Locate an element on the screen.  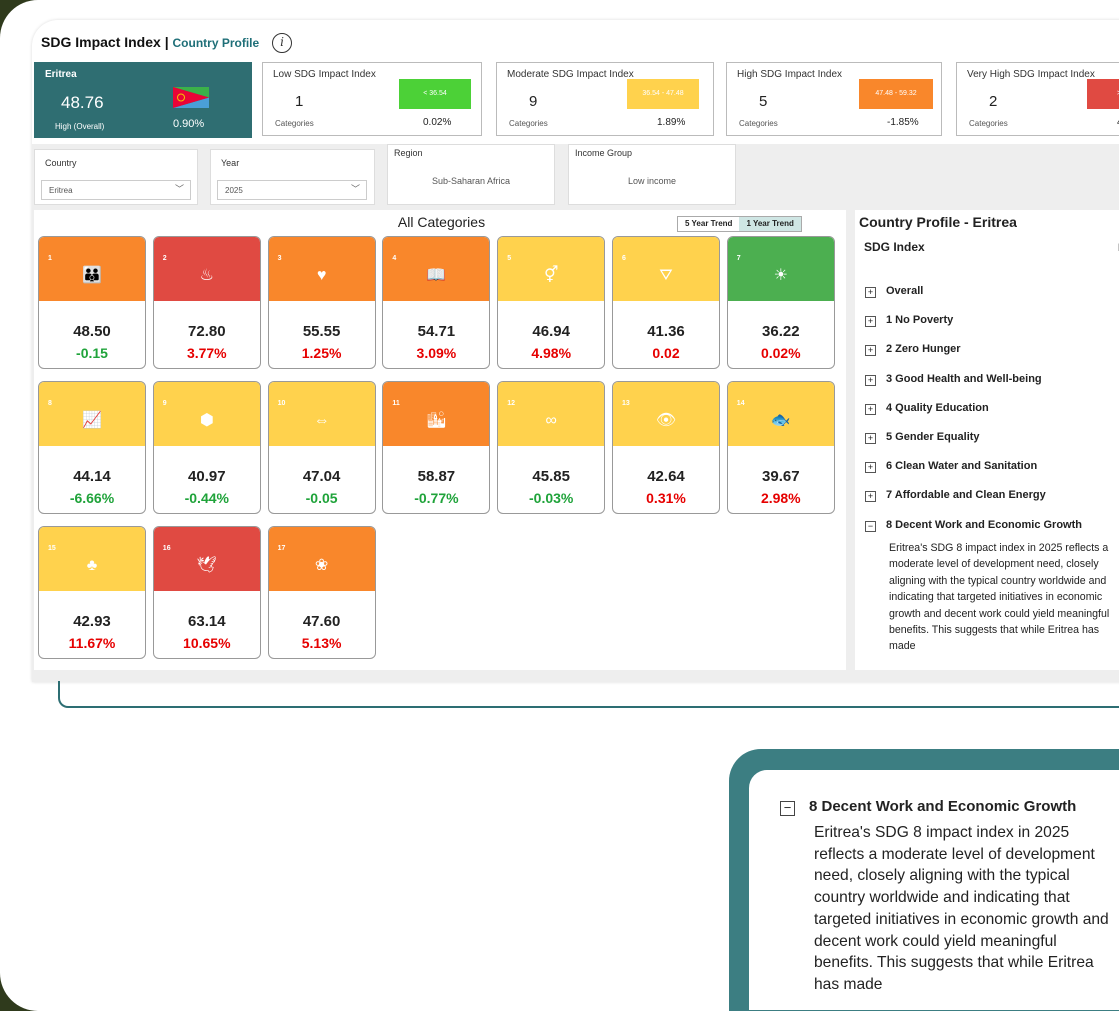
kpi-count: 1 is located at coordinates (299, 101).